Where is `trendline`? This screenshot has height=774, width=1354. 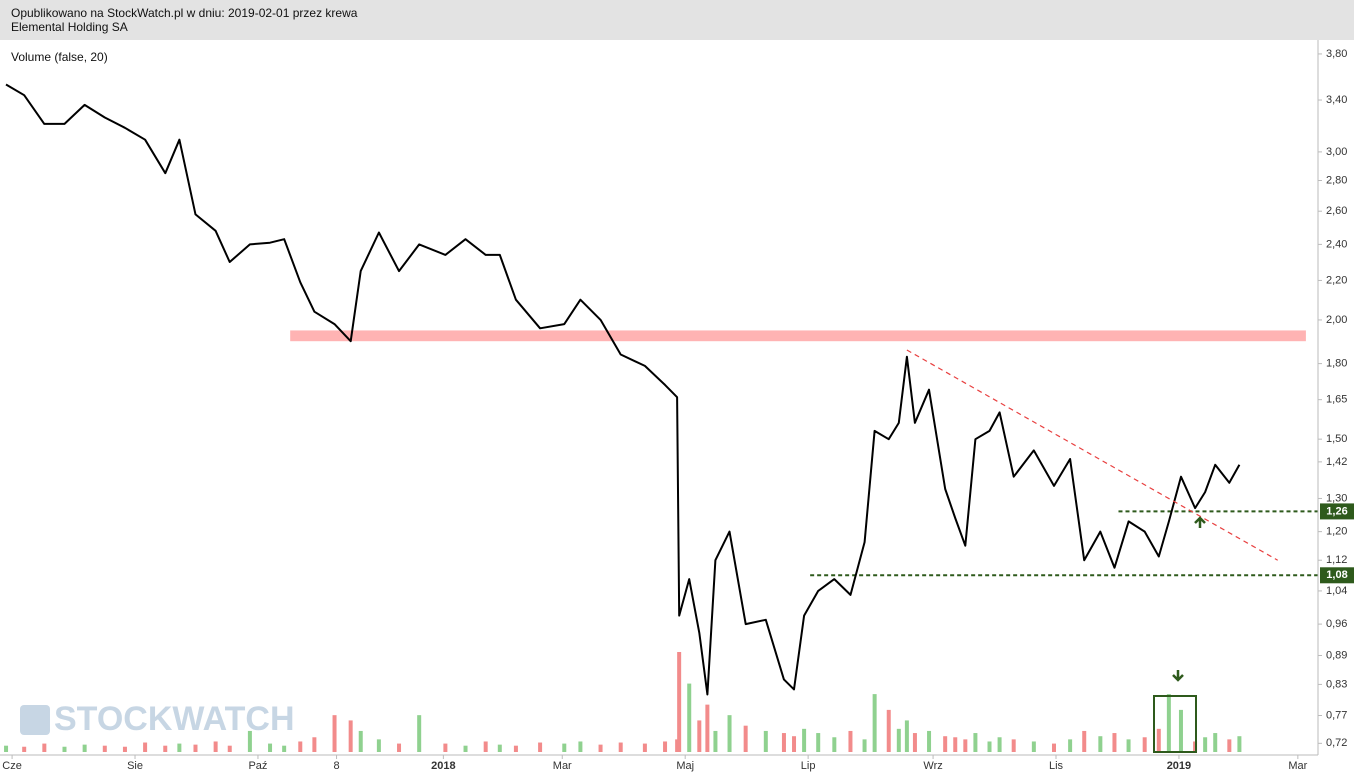 trendline is located at coordinates (1092, 455).